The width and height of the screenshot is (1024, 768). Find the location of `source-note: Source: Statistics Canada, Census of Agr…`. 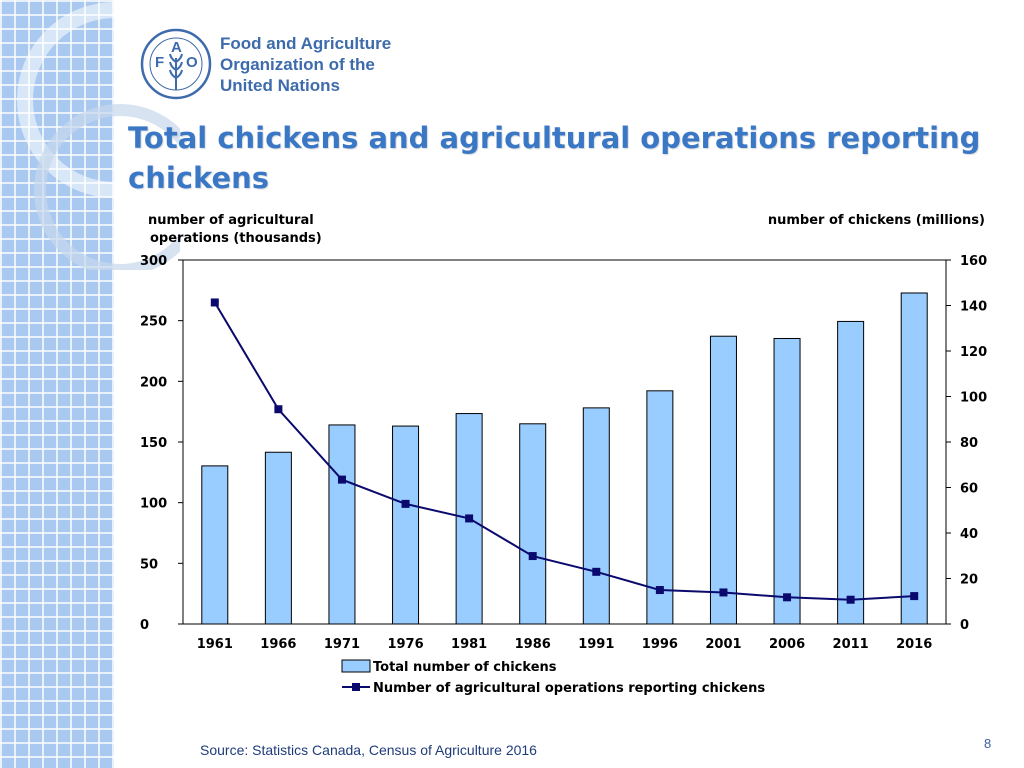

source-note: Source: Statistics Canada, Census of Agr… is located at coordinates (368, 750).